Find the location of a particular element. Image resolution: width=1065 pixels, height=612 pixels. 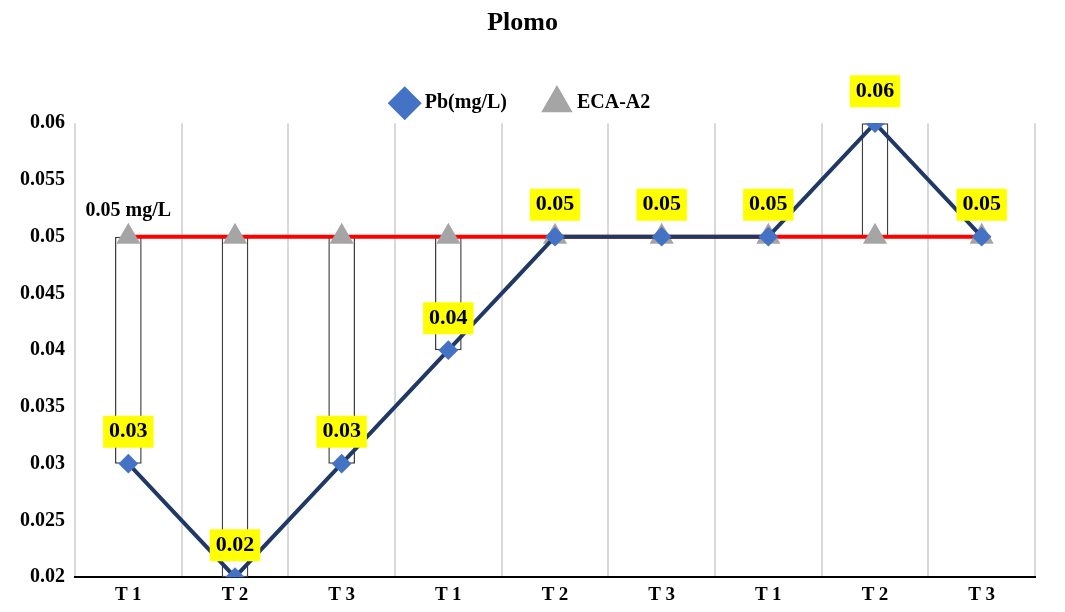

y-tick-label: 0.025 is located at coordinates (42, 518).